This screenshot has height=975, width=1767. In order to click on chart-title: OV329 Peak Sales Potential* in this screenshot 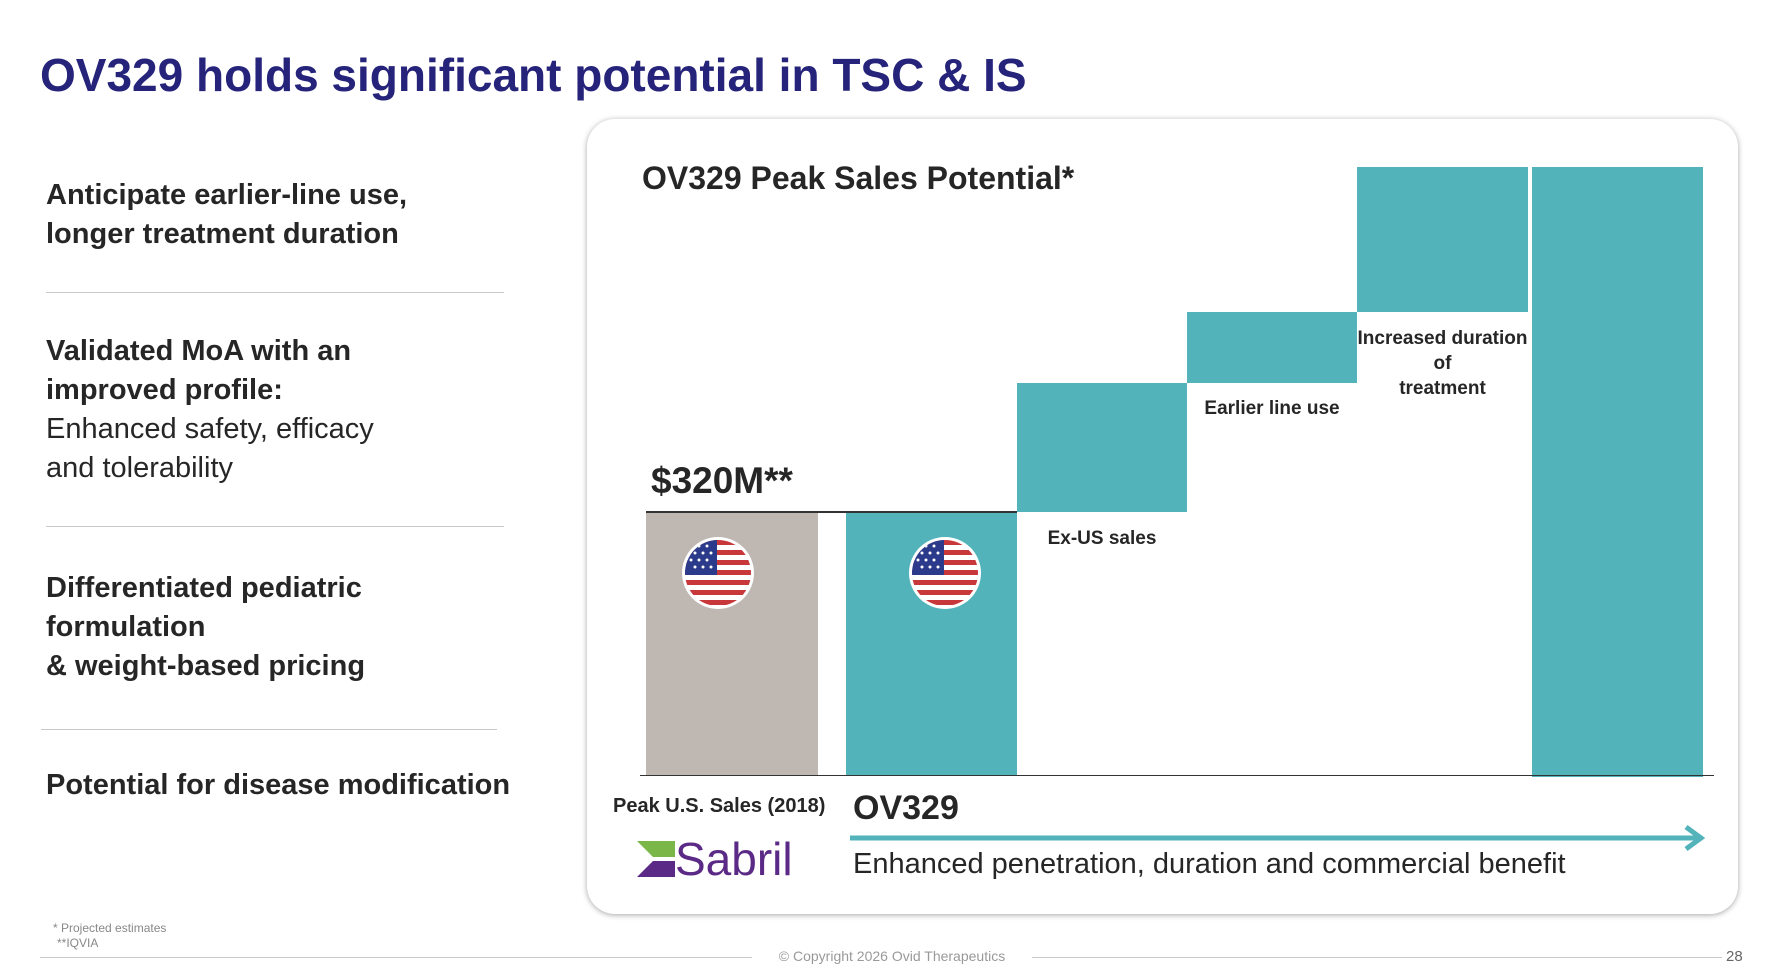, I will do `click(858, 178)`.